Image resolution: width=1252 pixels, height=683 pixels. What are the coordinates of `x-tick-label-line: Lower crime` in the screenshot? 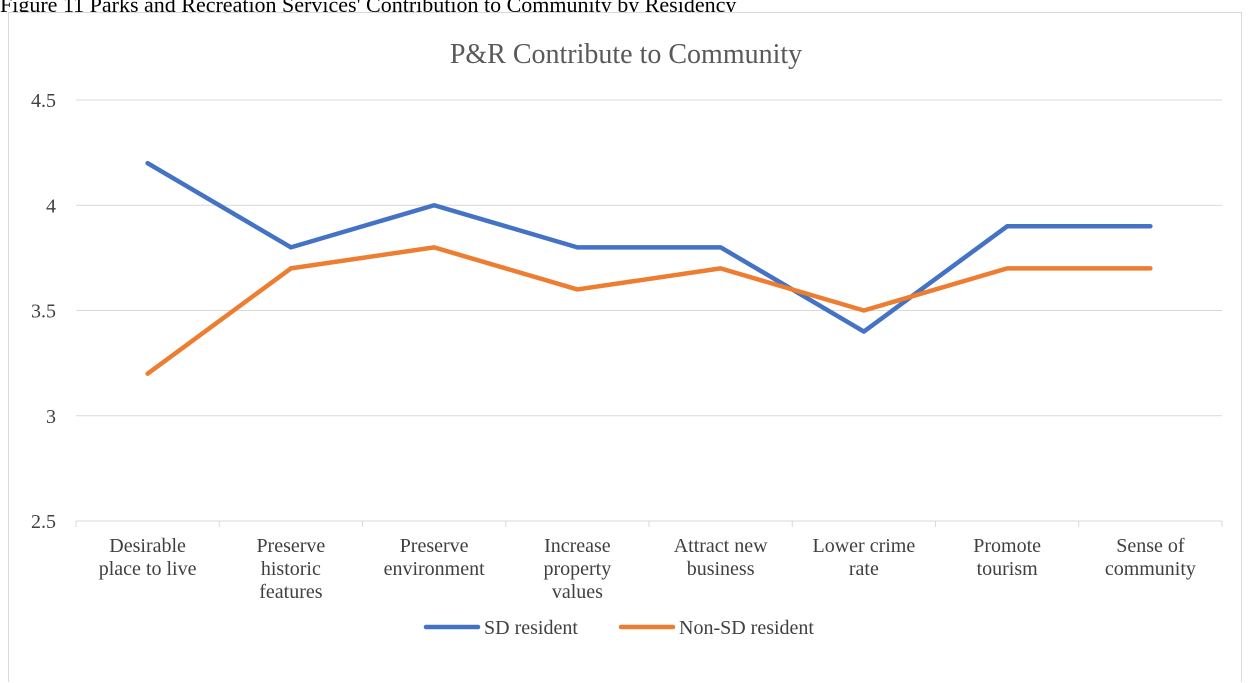 It's located at (864, 546).